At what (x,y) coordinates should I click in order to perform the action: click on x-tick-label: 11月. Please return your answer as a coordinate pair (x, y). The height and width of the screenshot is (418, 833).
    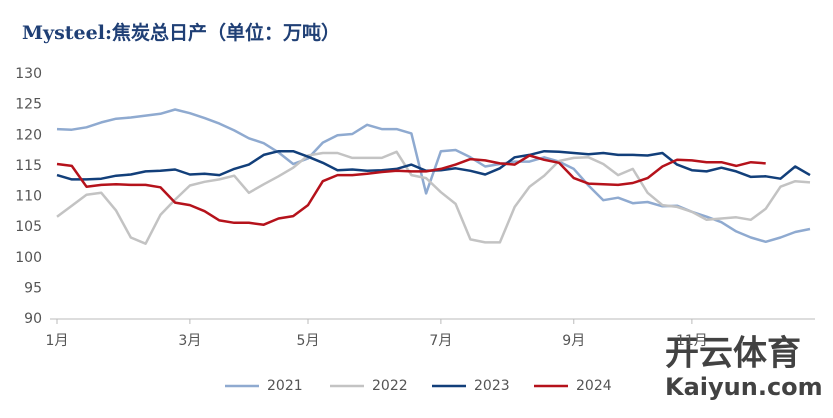
    Looking at the image, I should click on (692, 341).